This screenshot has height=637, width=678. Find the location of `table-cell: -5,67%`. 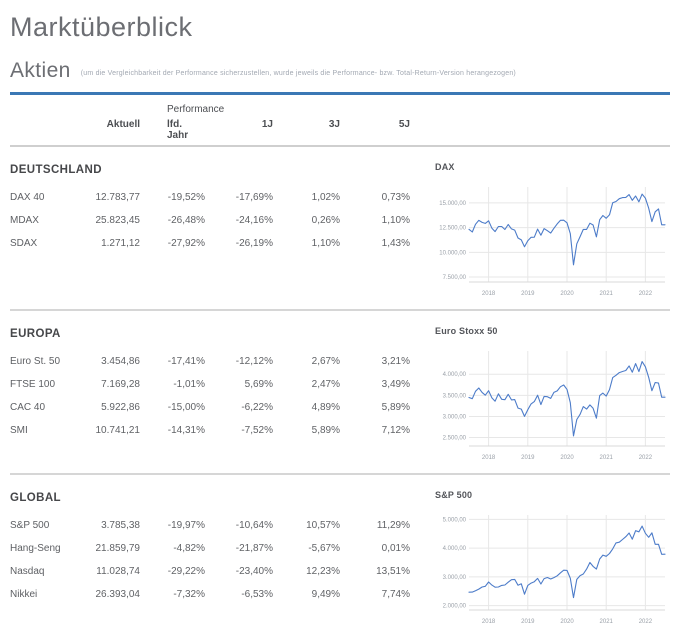

table-cell: -5,67% is located at coordinates (324, 548).